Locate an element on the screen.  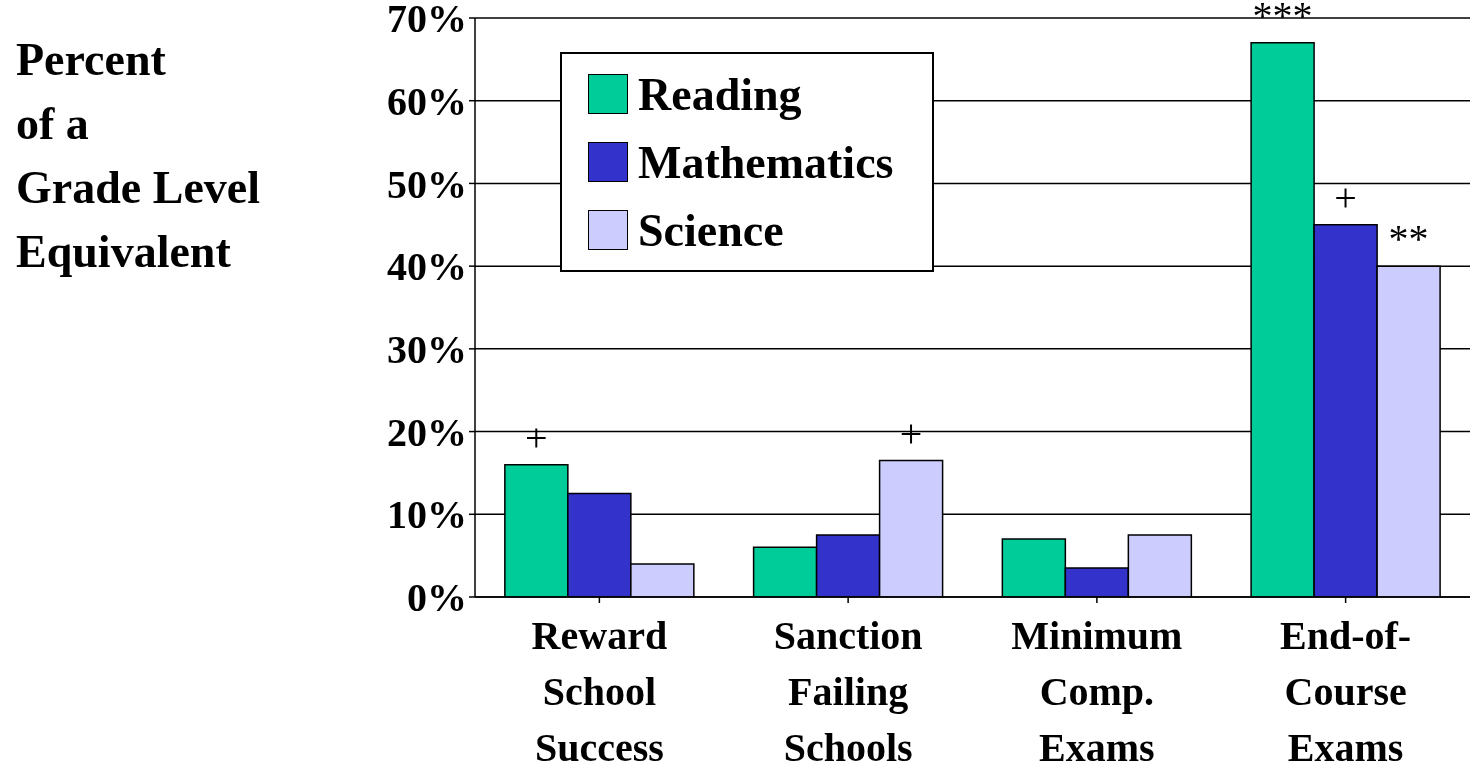
y-tick-label: 20% is located at coordinates (427, 432).